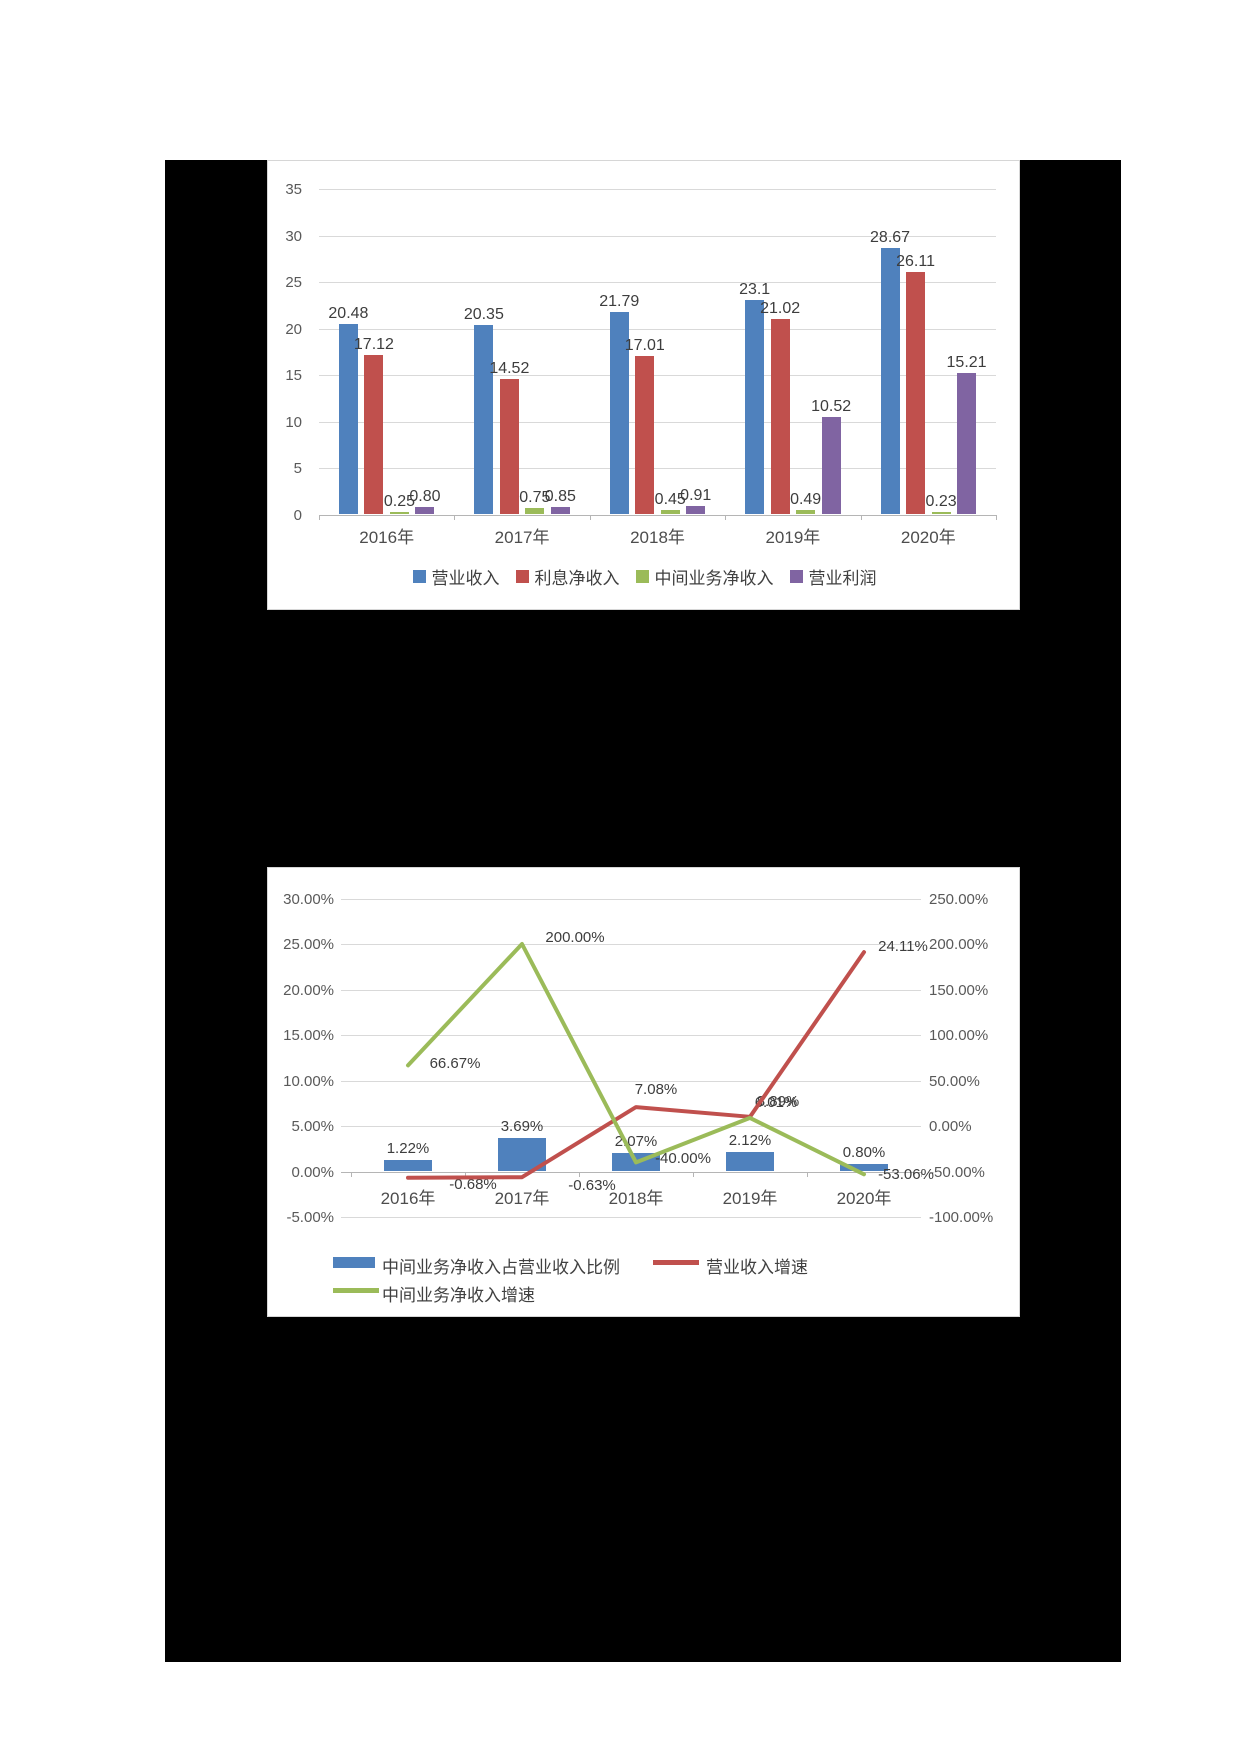 This screenshot has height=1754, width=1240. Describe the element at coordinates (465, 578) in the screenshot. I see `legend-label: 营业收入` at that location.